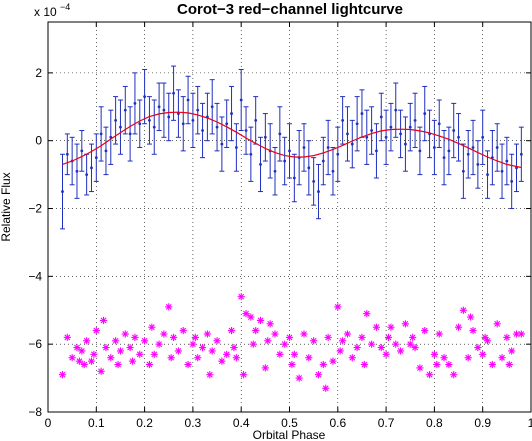 This screenshot has height=441, width=532. What do you see at coordinates (290, 9) in the screenshot?
I see `chart-title: Corot−3 red−channel lightcurve` at bounding box center [290, 9].